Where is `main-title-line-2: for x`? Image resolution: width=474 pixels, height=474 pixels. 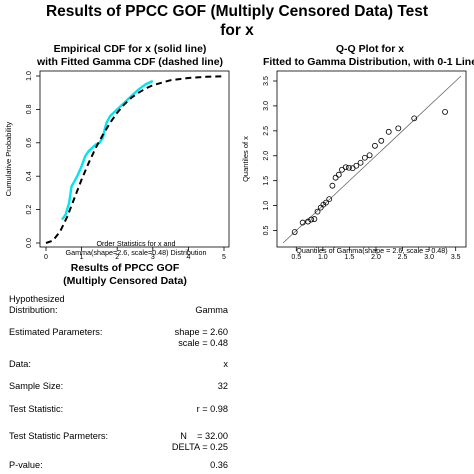 main-title-line-2: for x is located at coordinates (237, 30).